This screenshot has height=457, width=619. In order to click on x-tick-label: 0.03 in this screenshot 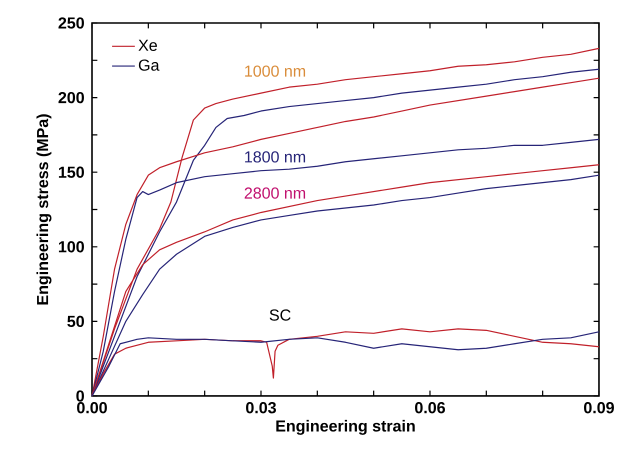, I will do `click(261, 408)`.